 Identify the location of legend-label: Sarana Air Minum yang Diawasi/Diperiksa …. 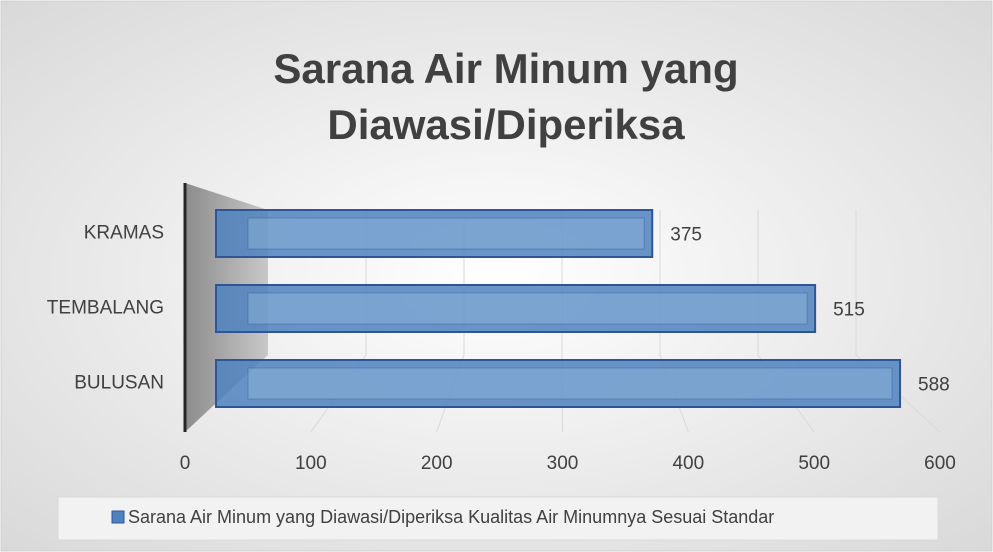
(451, 517).